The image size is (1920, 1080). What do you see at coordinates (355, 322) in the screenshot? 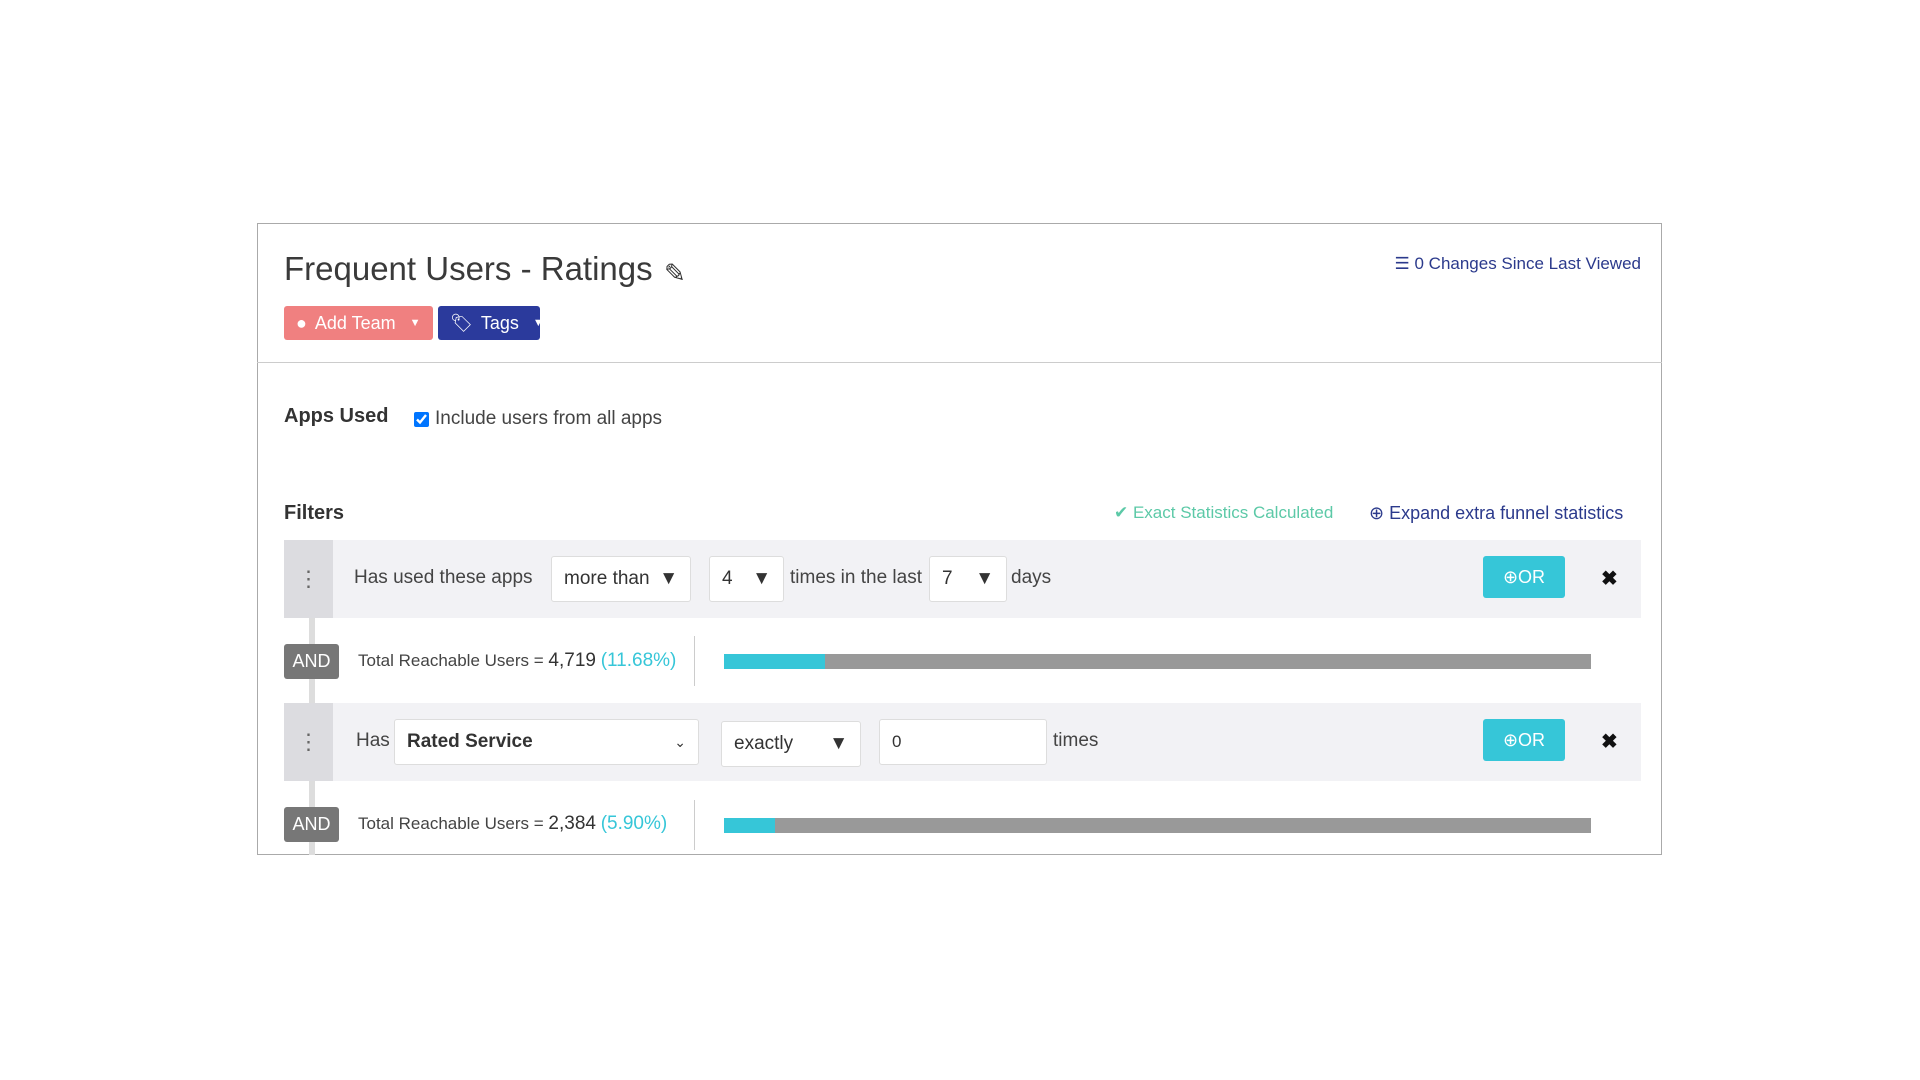
I see `add-team-label: Add Team` at bounding box center [355, 322].